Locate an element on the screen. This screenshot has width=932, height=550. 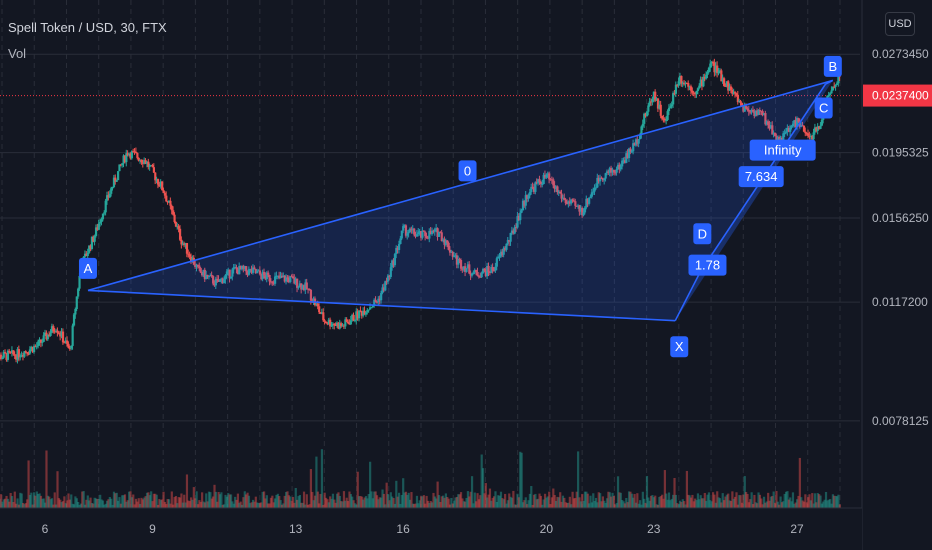
pattern-leg-xd is located at coordinates (688, 296).